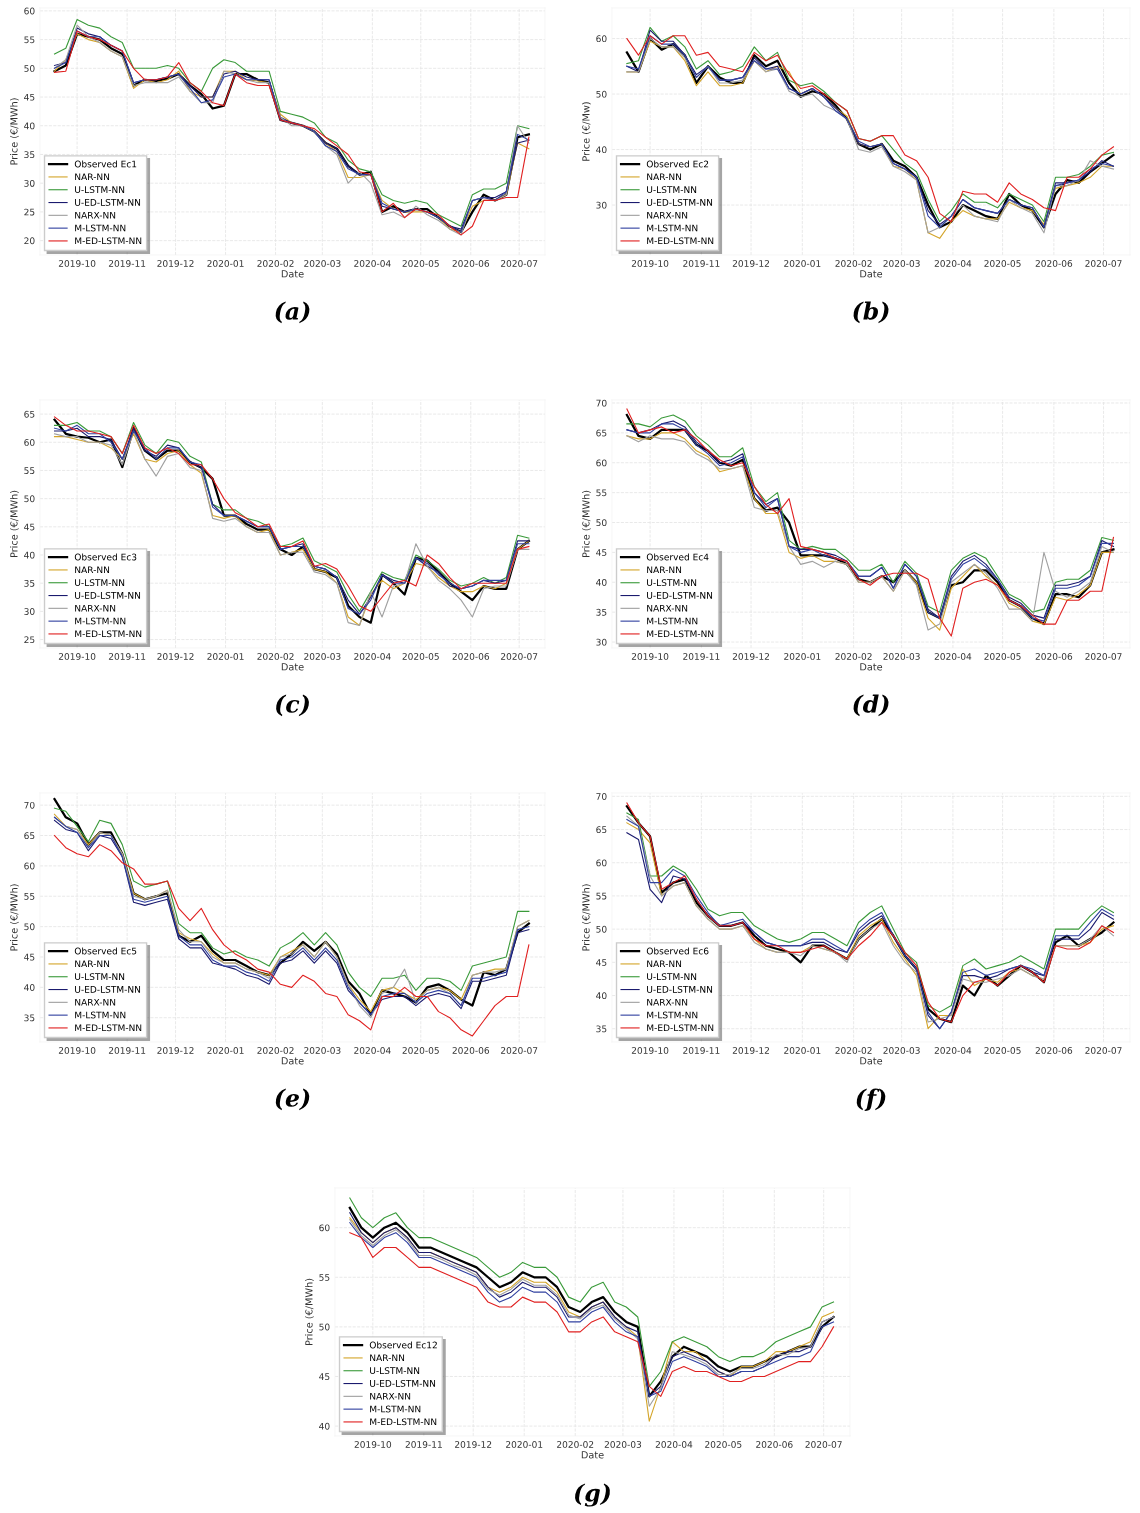 This screenshot has width=1140, height=1513. What do you see at coordinates (677, 557) in the screenshot?
I see `legend-label: Observed Ec4` at bounding box center [677, 557].